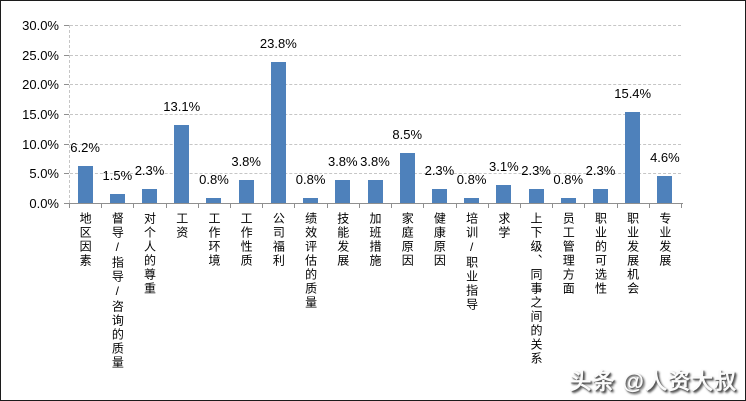  What do you see at coordinates (44, 203) in the screenshot?
I see `y-tick-label: 0.0%` at bounding box center [44, 203].